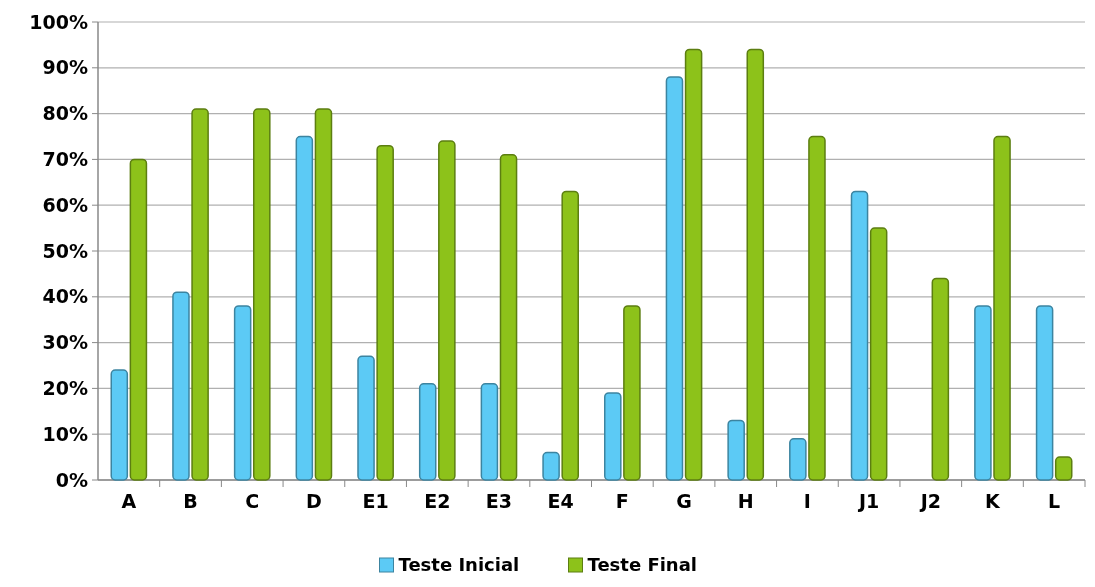  What do you see at coordinates (1054, 501) in the screenshot?
I see `x-tick-label: L` at bounding box center [1054, 501].